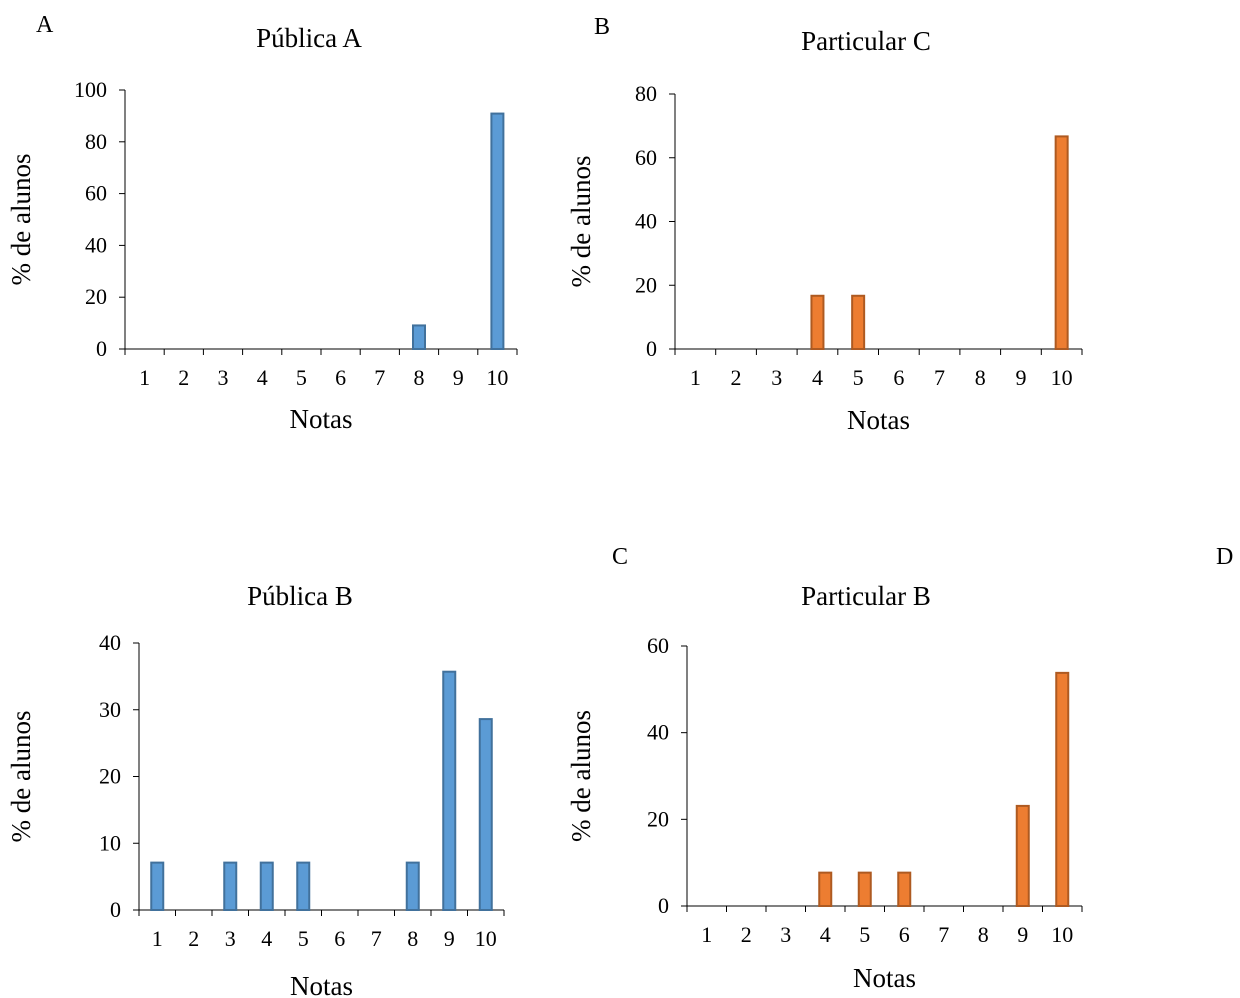 The height and width of the screenshot is (998, 1240). Describe the element at coordinates (898, 377) in the screenshot. I see `chart-2-x-tick-label: 6` at that location.